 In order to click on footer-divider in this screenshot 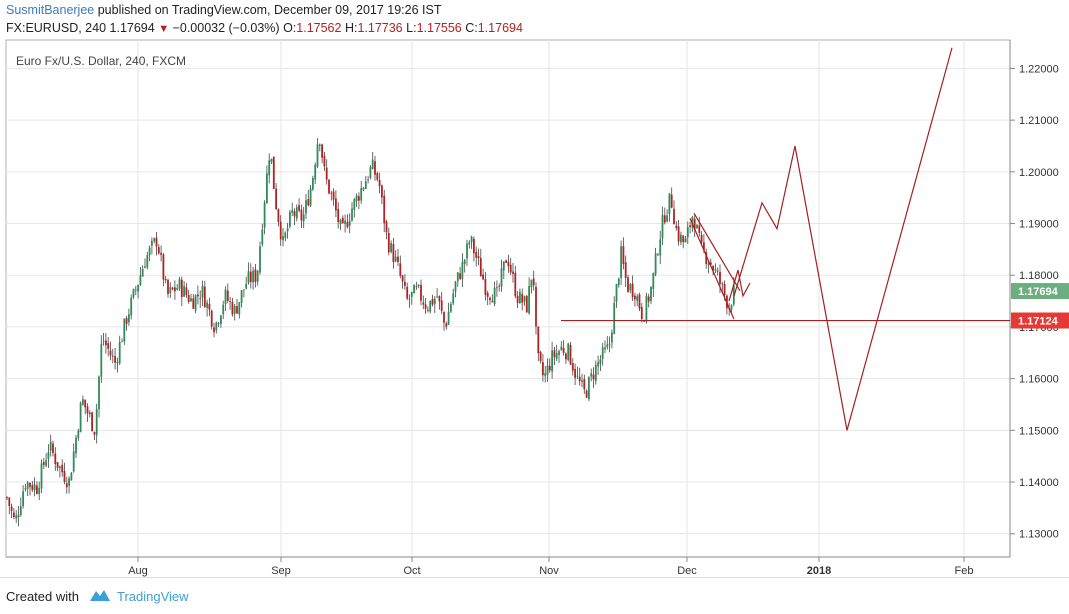, I will do `click(534, 577)`.